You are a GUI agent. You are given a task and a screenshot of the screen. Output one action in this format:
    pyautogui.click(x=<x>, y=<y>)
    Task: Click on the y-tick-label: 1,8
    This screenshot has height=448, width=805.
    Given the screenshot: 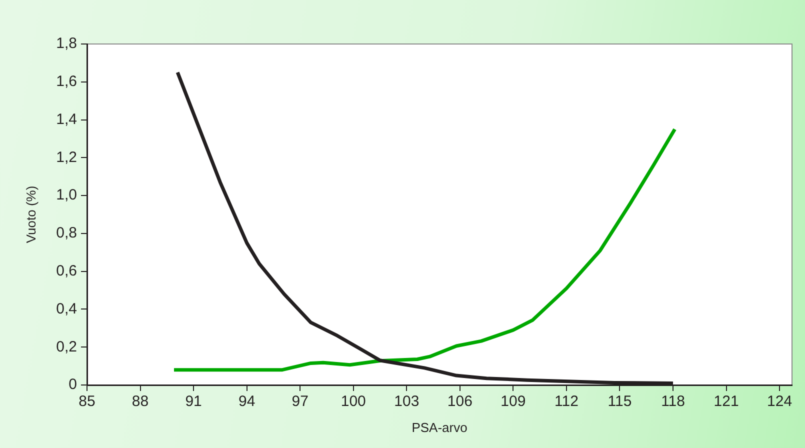 What is the action you would take?
    pyautogui.click(x=66, y=43)
    